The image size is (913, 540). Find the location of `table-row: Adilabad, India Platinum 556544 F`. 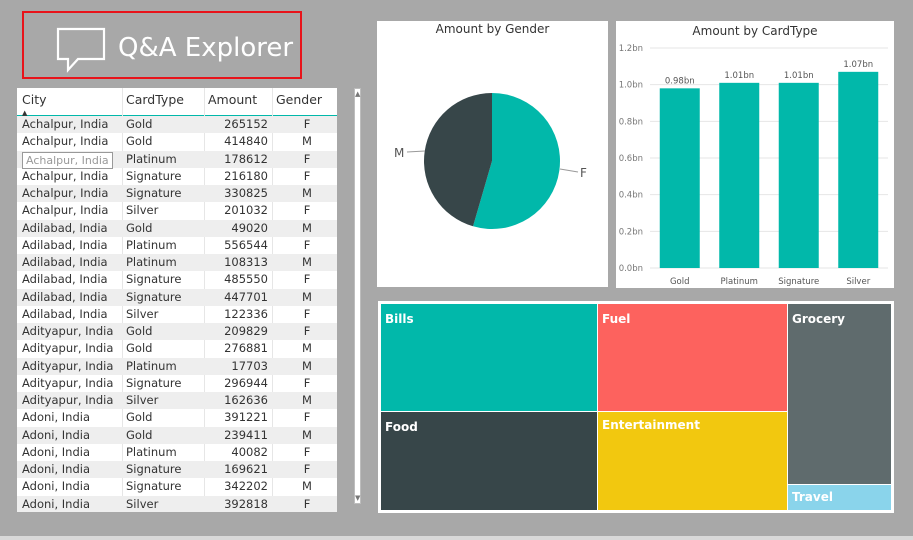

table-row: Adilabad, India Platinum 556544 F is located at coordinates (177, 245).